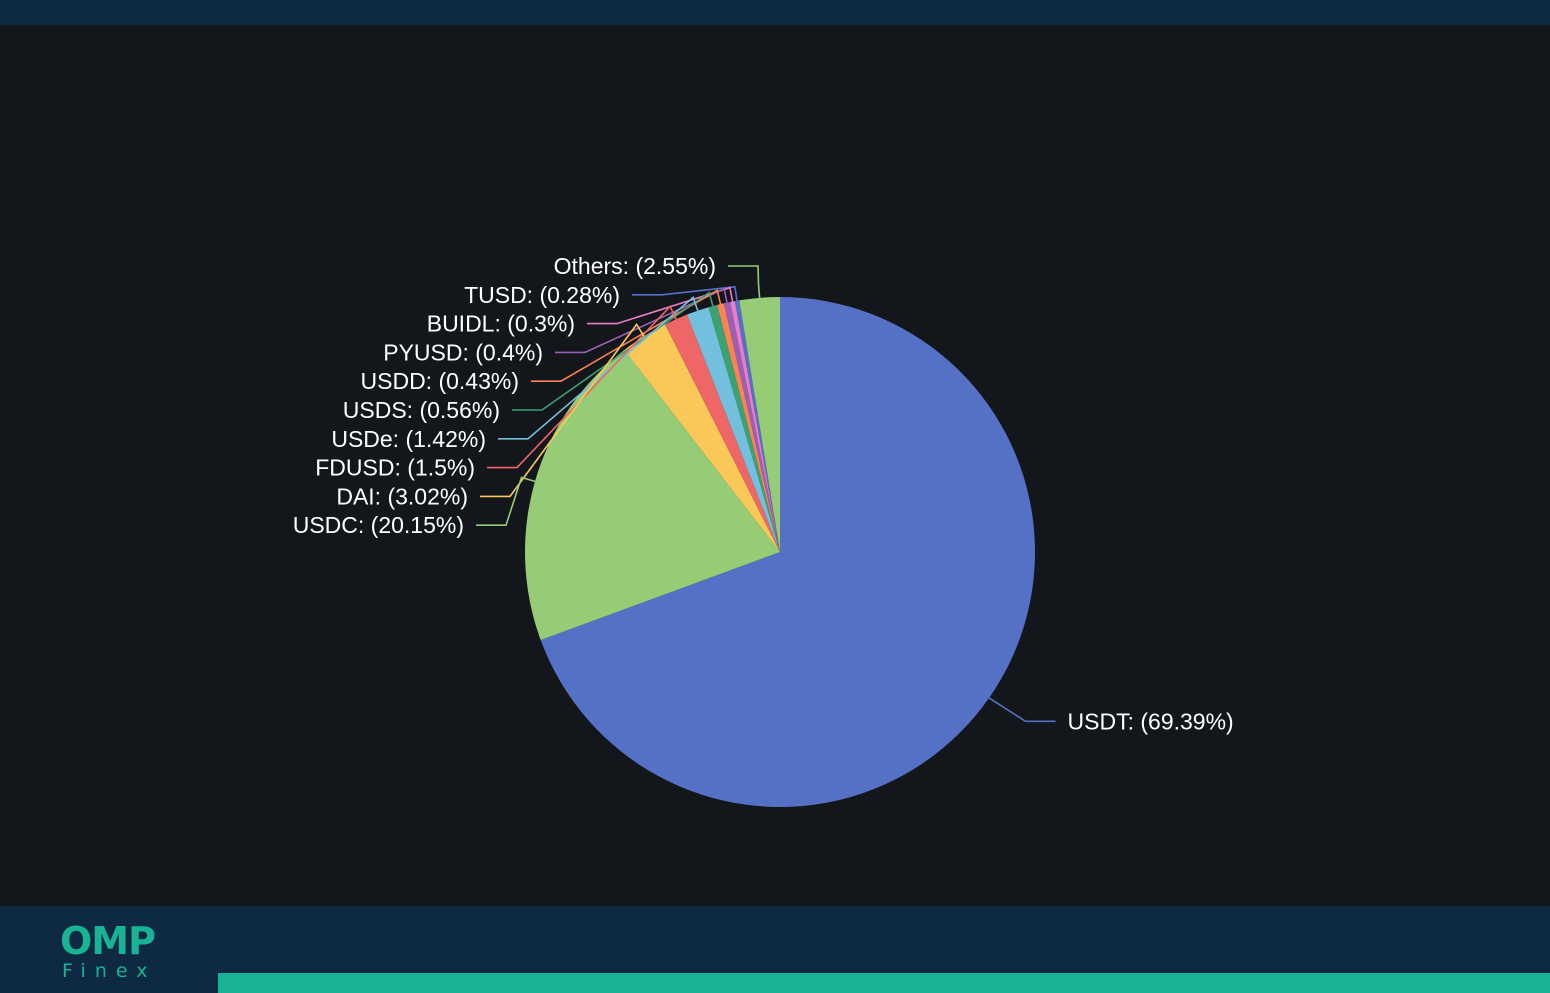 The image size is (1550, 993). What do you see at coordinates (635, 266) in the screenshot?
I see `slice-label-others: Others: (2.55%)` at bounding box center [635, 266].